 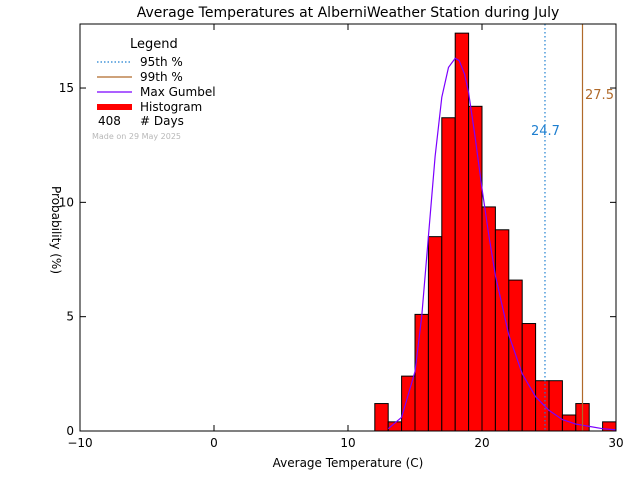 What do you see at coordinates (347, 443) in the screenshot?
I see `x-tick-label: 10` at bounding box center [347, 443].